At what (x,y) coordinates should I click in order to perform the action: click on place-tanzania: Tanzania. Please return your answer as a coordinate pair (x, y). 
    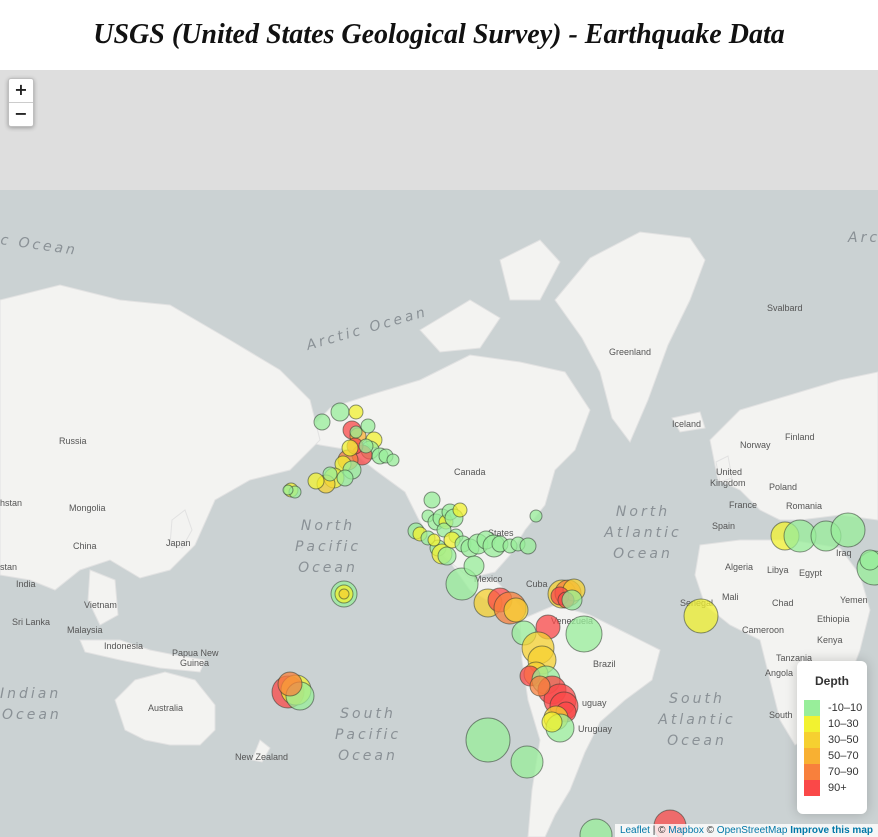
    Looking at the image, I should click on (794, 658).